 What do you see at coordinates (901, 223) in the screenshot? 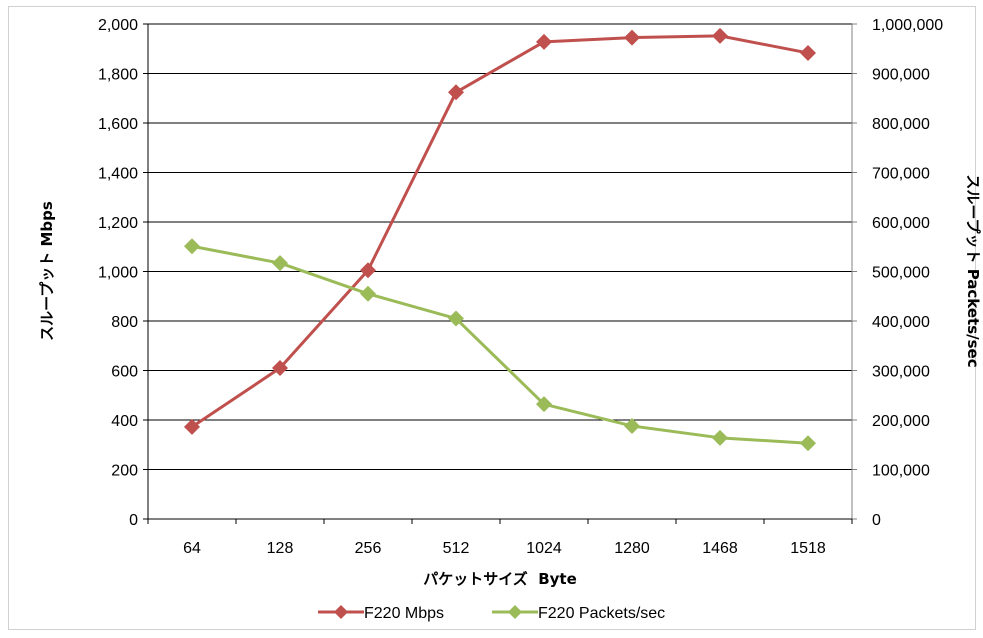
I see `y2-tick-label: 600,000` at bounding box center [901, 223].